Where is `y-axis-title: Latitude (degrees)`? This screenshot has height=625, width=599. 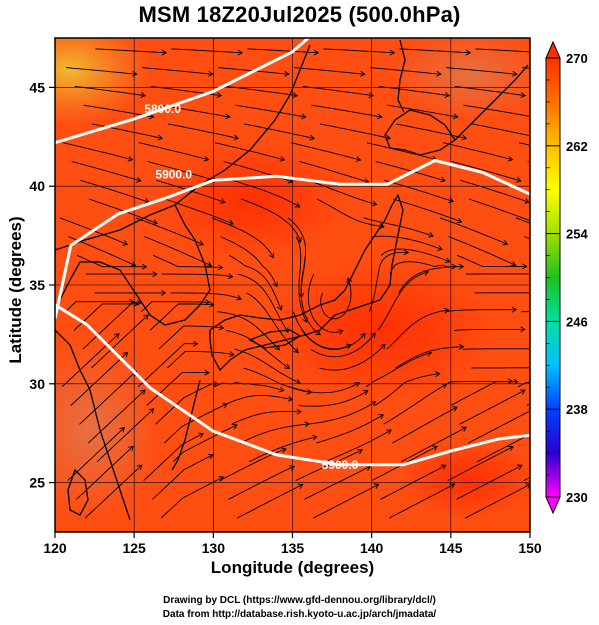
y-axis-title: Latitude (degrees) is located at coordinates (15, 290).